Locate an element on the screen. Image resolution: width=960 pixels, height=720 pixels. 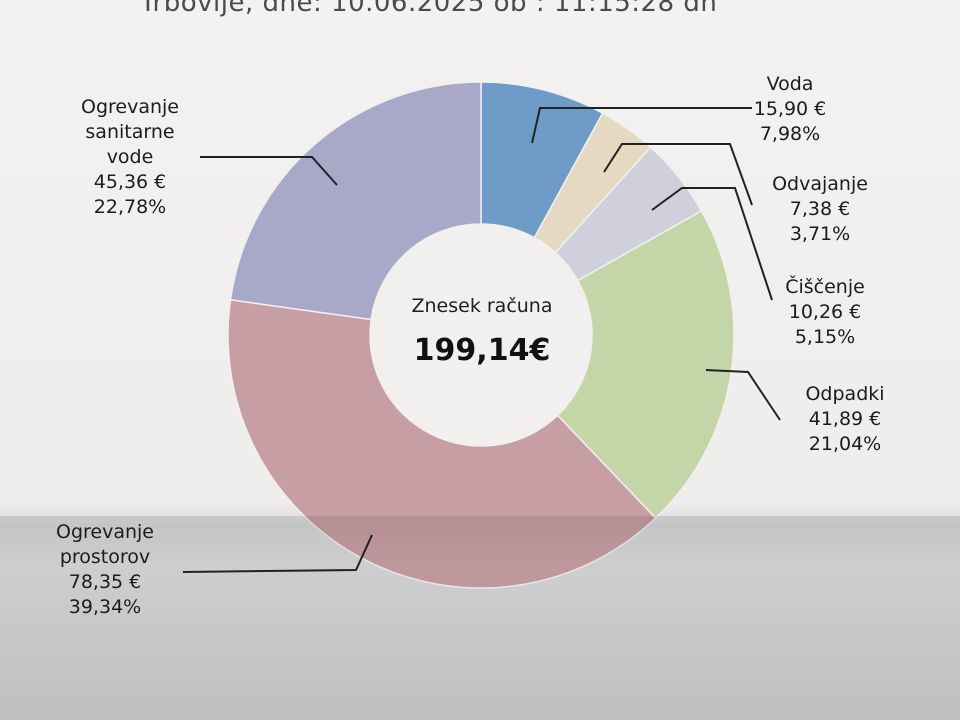
label-odpadki-value: 41,89 € is located at coordinates (845, 419).